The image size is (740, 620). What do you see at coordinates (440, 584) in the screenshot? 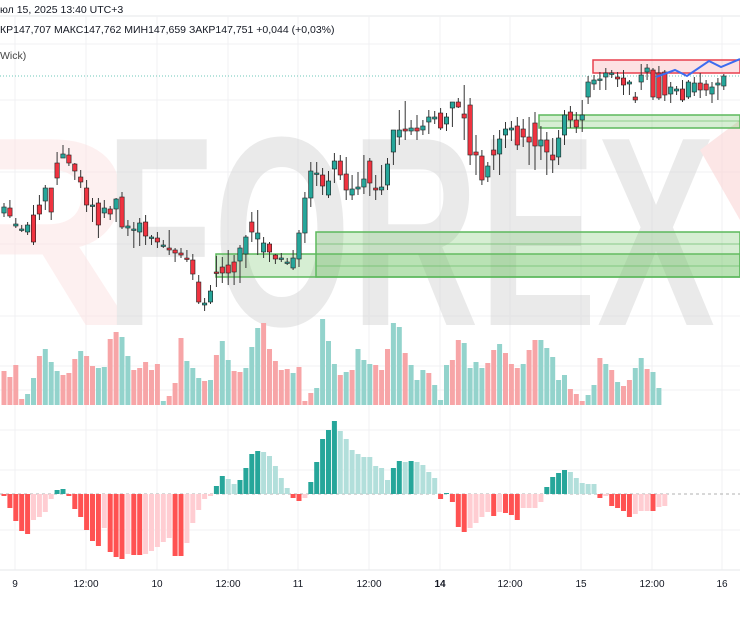
I see `time-axis-label: 14` at bounding box center [440, 584].